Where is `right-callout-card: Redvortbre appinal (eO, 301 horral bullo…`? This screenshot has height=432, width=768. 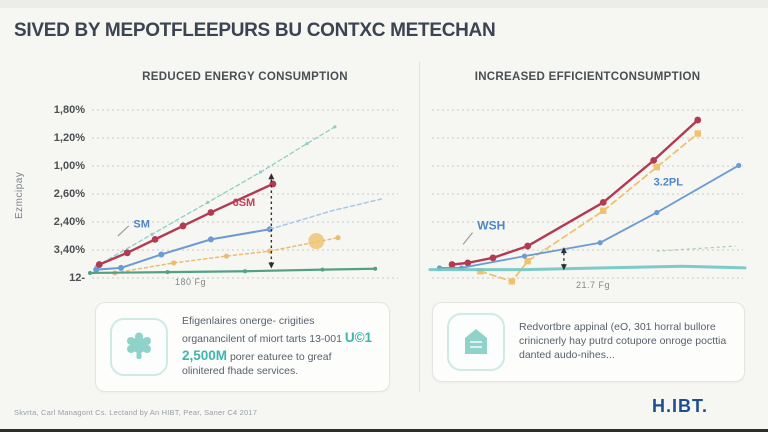 right-callout-card: Redvortbre appinal (eO, 301 horral bullo… is located at coordinates (588, 342).